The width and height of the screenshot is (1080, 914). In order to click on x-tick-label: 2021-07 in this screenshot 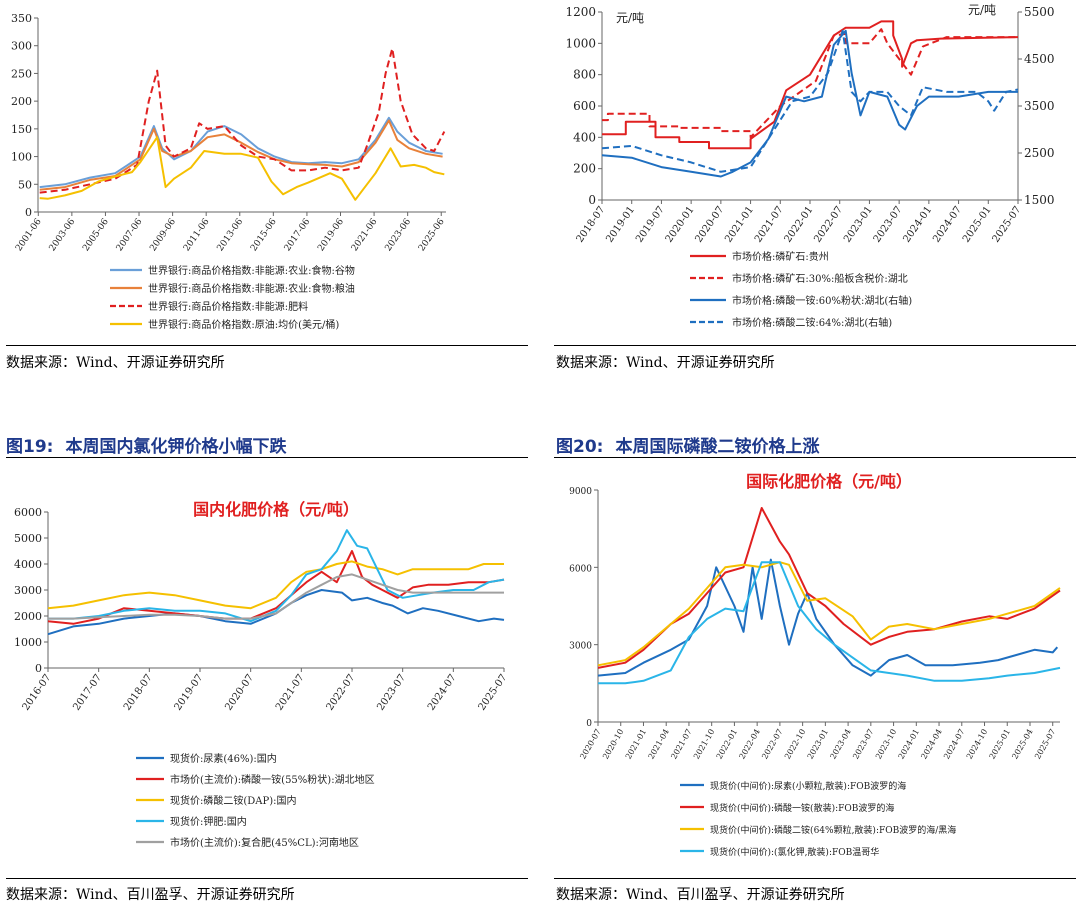, I will do `click(769, 224)`.